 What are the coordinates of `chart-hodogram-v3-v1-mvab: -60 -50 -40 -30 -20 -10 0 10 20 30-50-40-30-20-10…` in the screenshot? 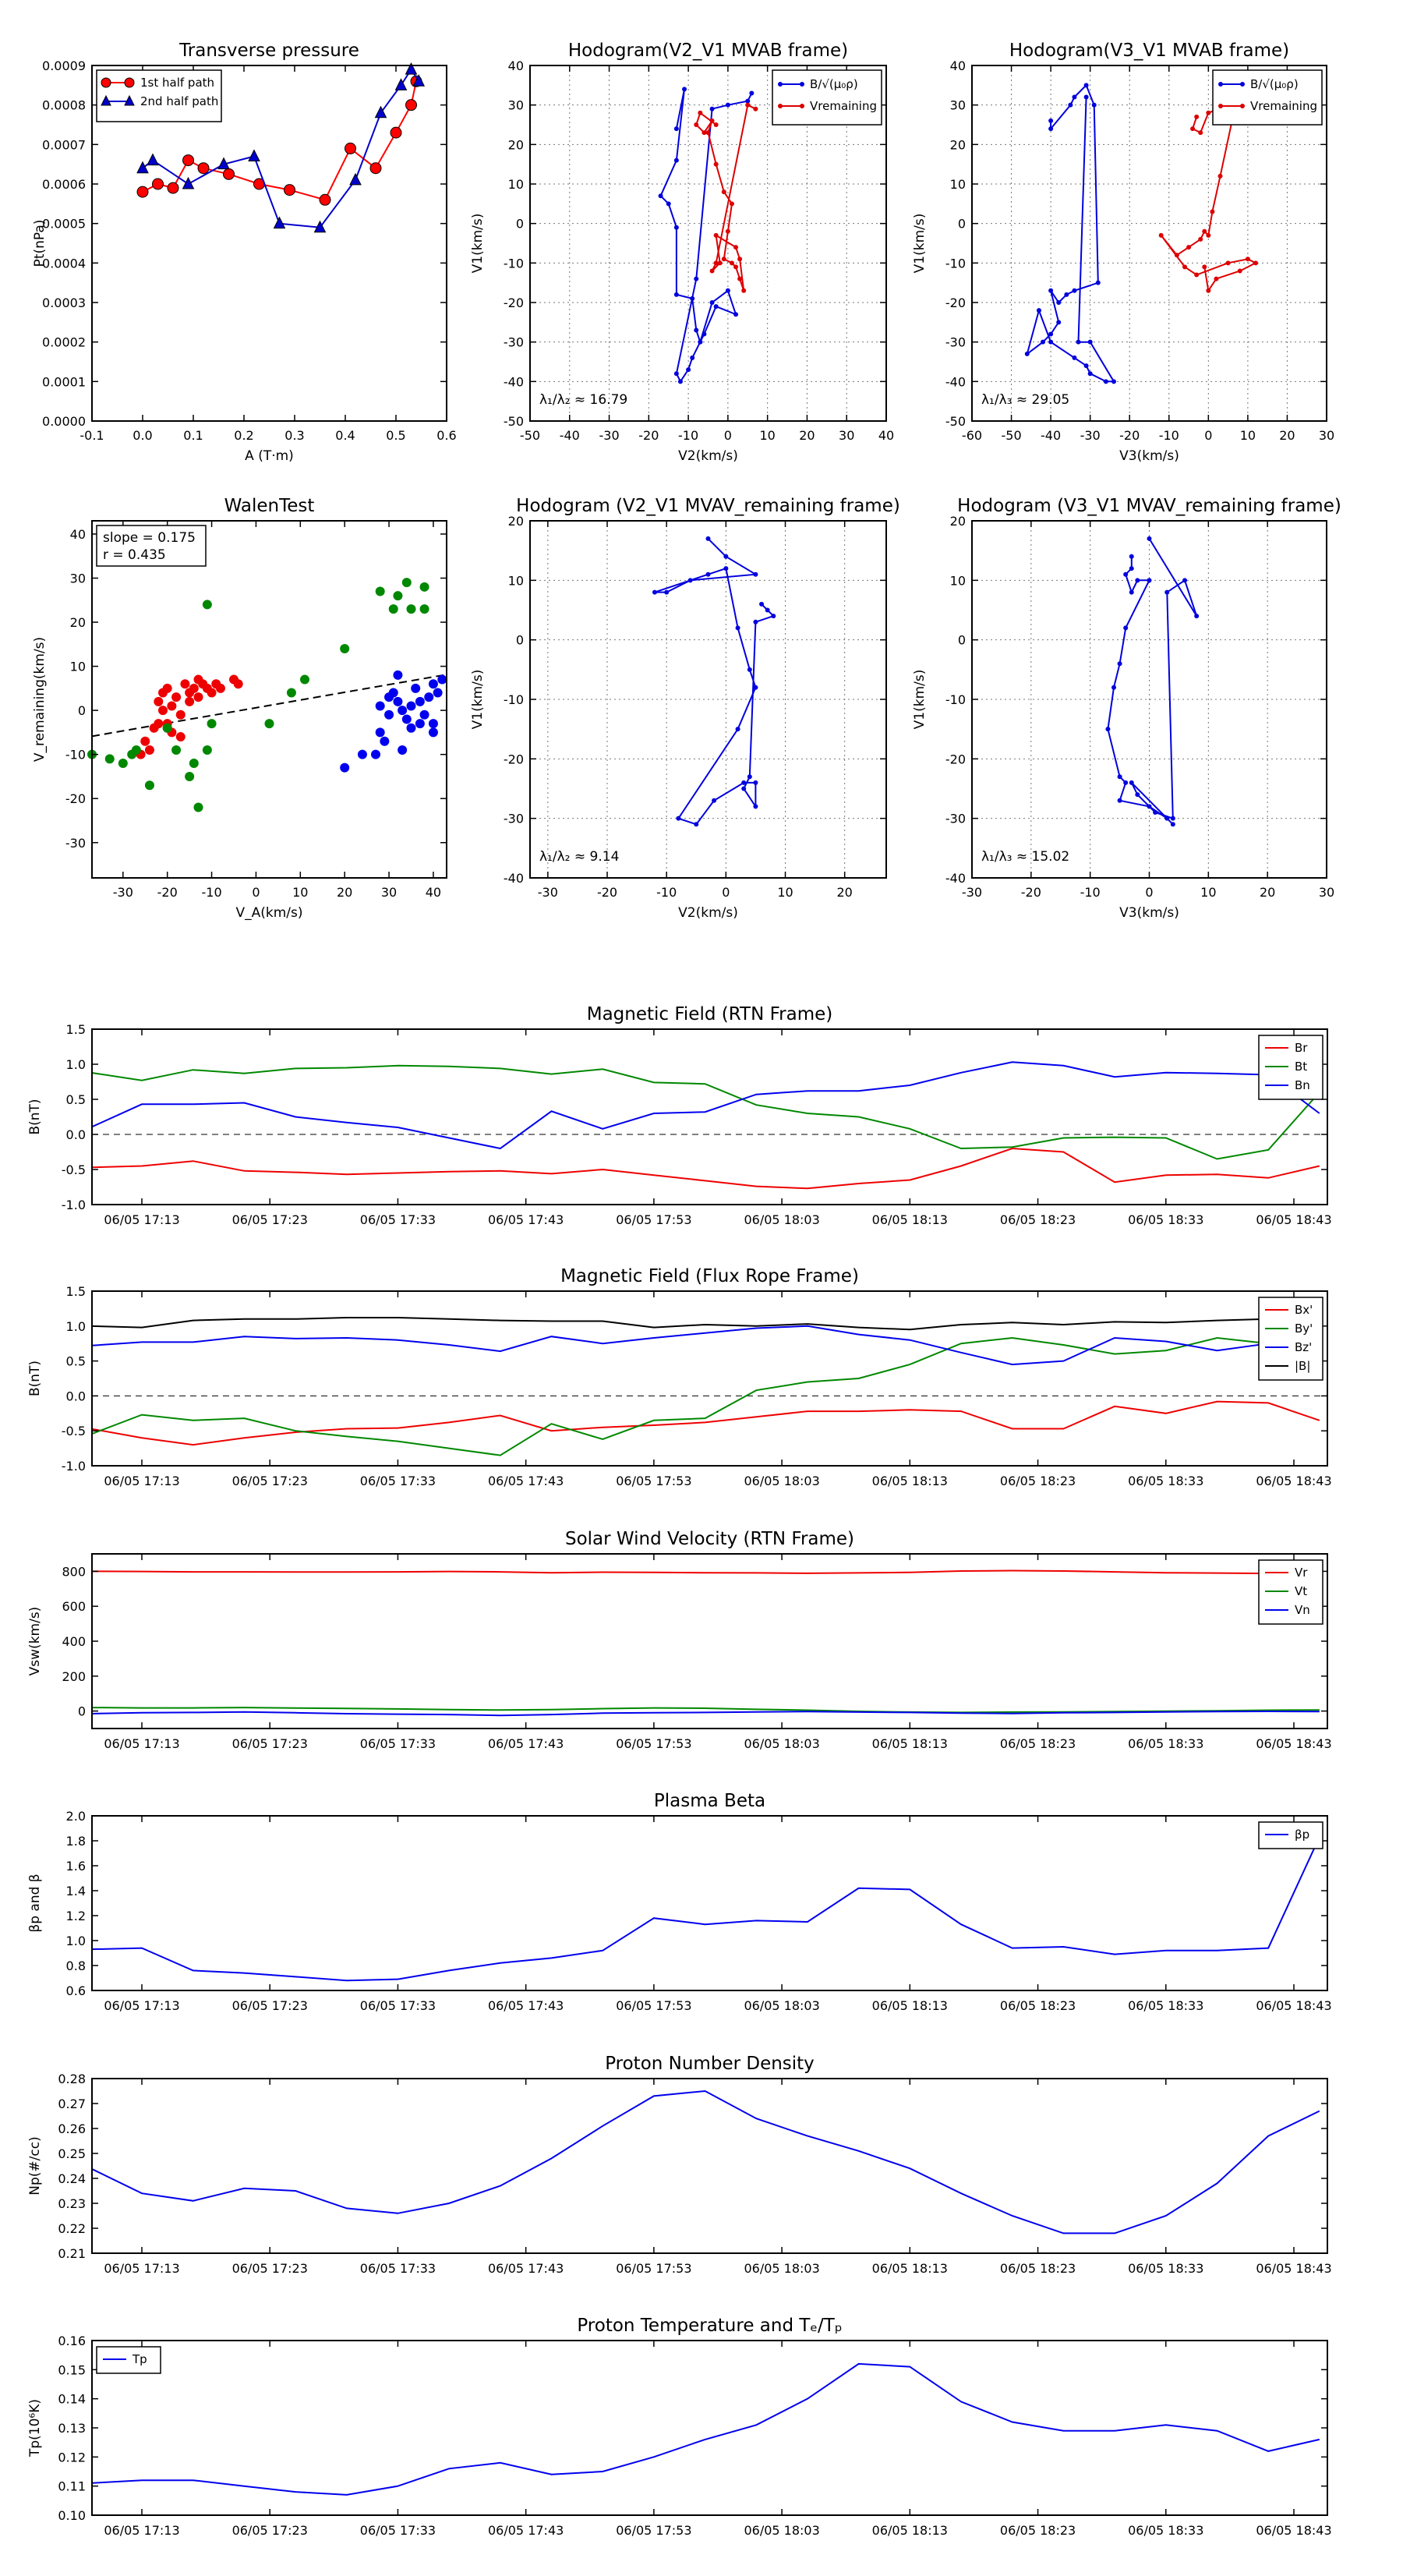 It's located at (1123, 252).